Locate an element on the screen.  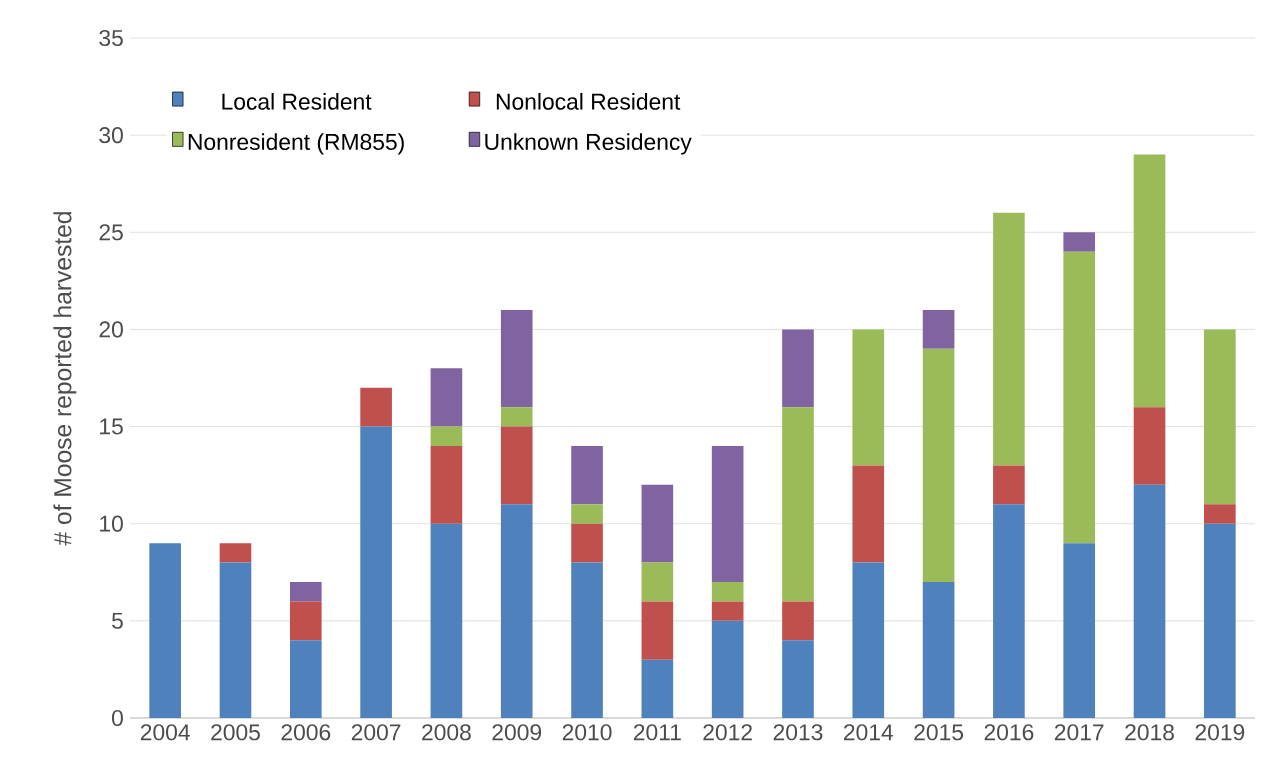
legend-label: Local Resident is located at coordinates (297, 101).